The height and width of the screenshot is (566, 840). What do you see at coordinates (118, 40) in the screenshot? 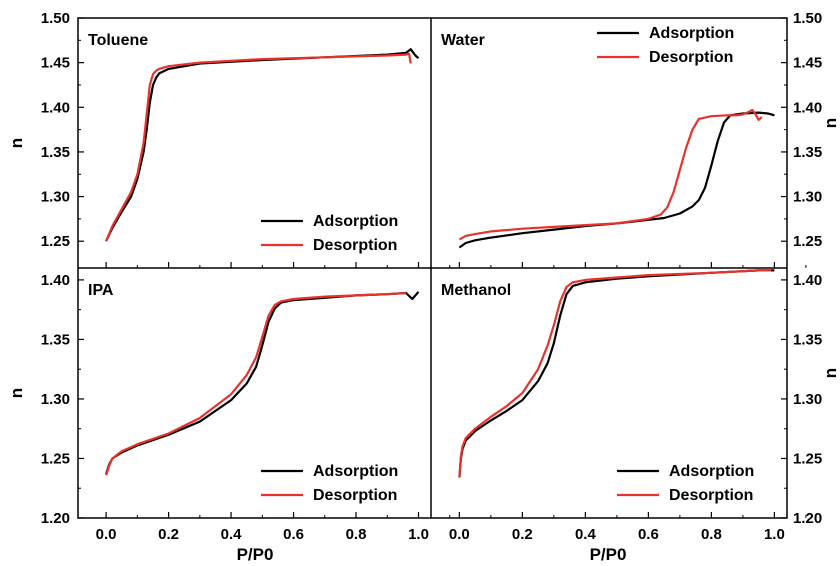
I see `panel-title: Toluene` at bounding box center [118, 40].